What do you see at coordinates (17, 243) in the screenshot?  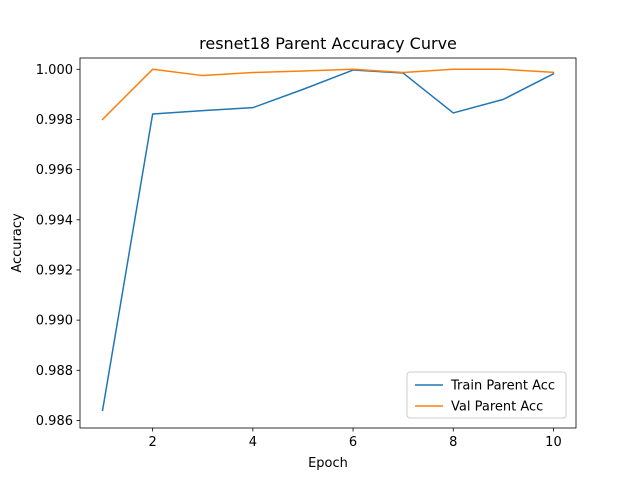 I see `y-axis-title: Accuracy` at bounding box center [17, 243].